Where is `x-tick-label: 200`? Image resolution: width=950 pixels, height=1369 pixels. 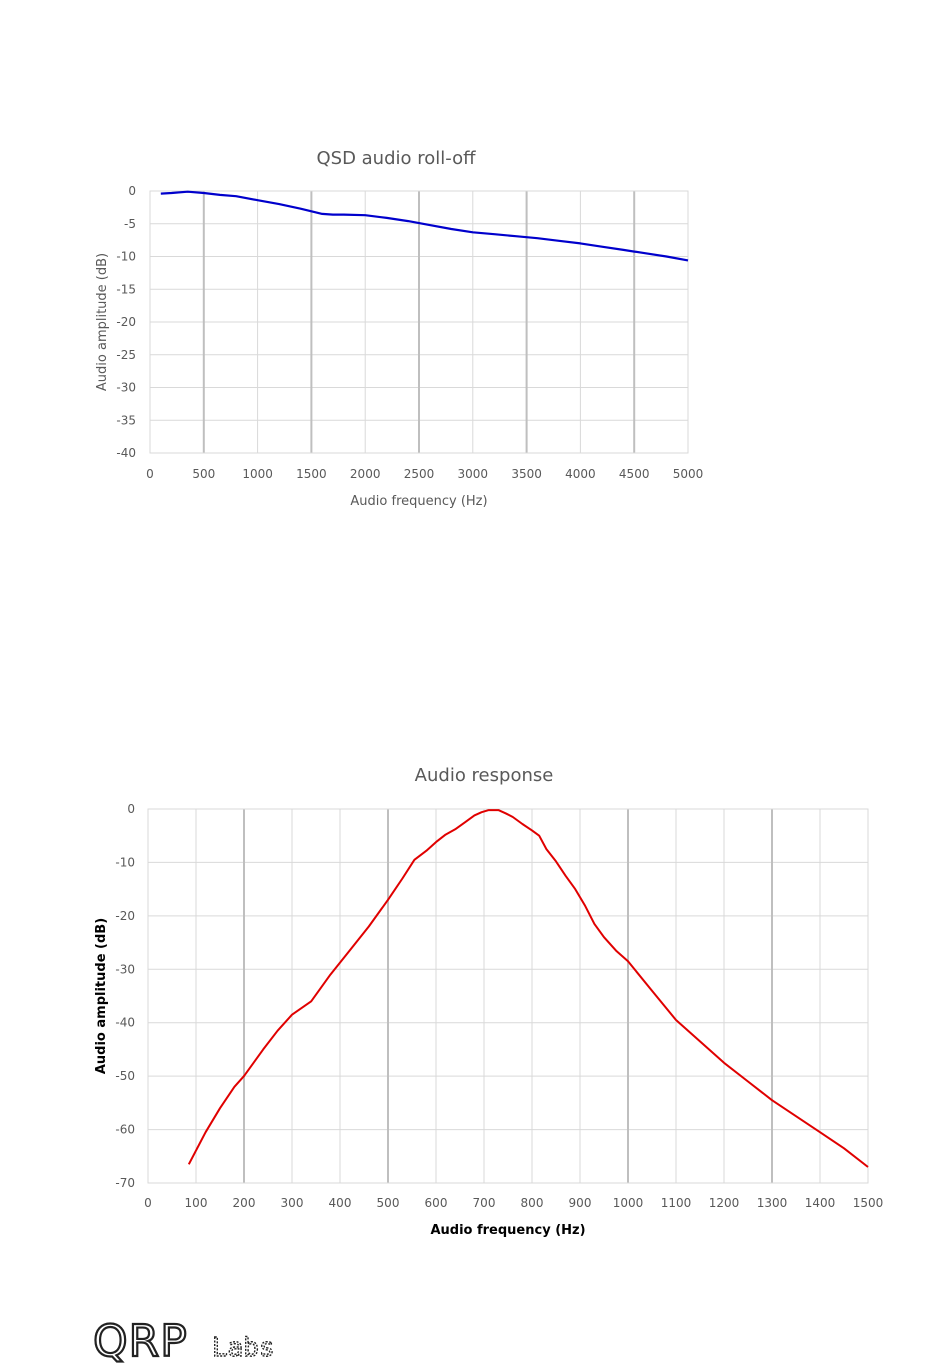
x-tick-label: 200 is located at coordinates (244, 1203).